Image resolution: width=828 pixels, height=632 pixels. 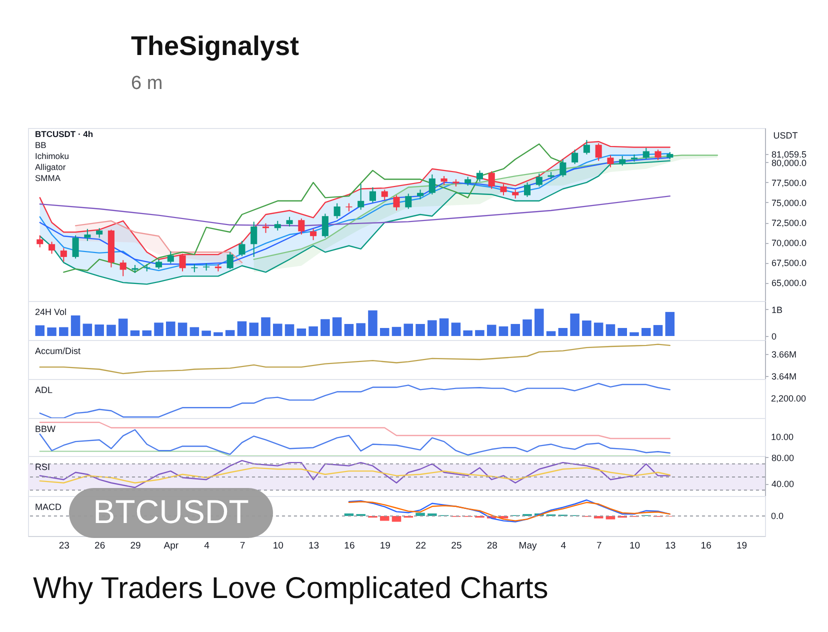 I want to click on x-tick-label: 19, so click(x=742, y=546).